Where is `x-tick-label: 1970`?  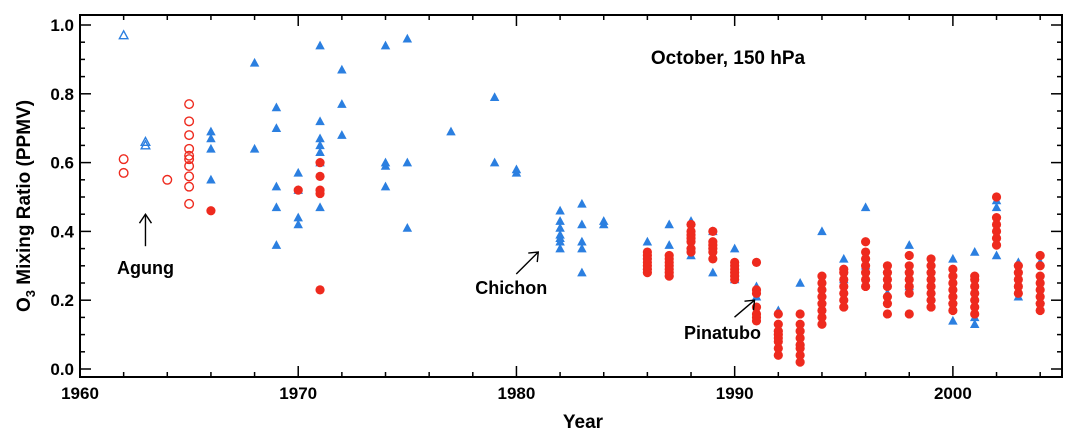 x-tick-label: 1970 is located at coordinates (298, 393).